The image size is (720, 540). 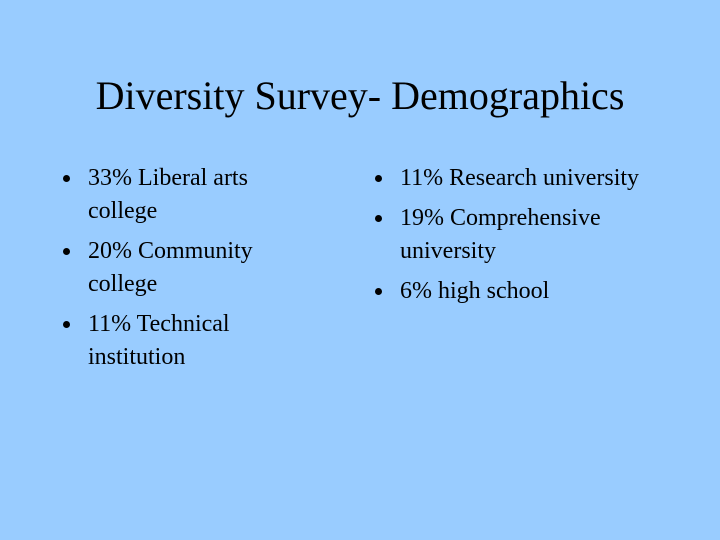 What do you see at coordinates (170, 267) in the screenshot?
I see `bullet-text: 20% Community college` at bounding box center [170, 267].